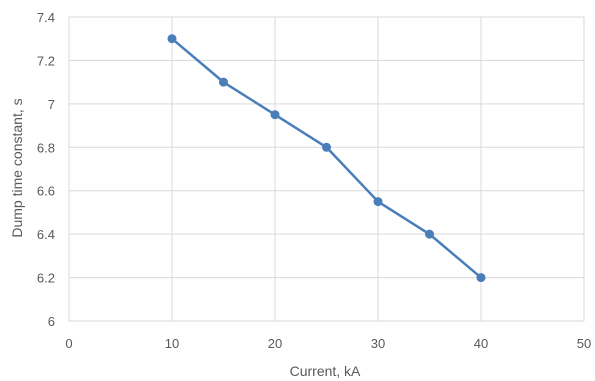  Describe the element at coordinates (68, 343) in the screenshot. I see `x-tick-label: 0` at that location.